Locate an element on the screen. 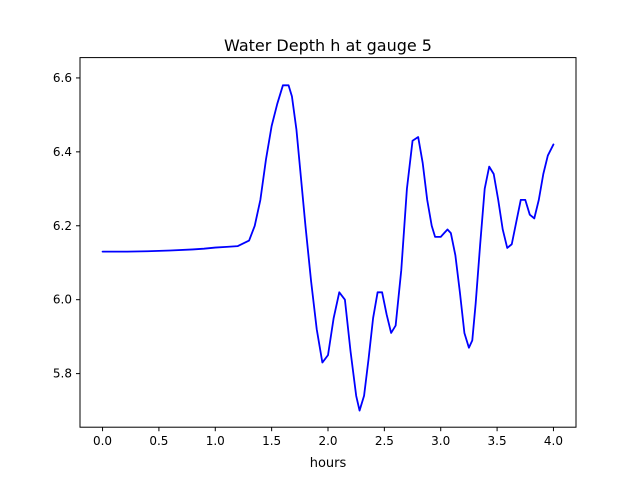  x-tick-label: 0.0 is located at coordinates (102, 441).